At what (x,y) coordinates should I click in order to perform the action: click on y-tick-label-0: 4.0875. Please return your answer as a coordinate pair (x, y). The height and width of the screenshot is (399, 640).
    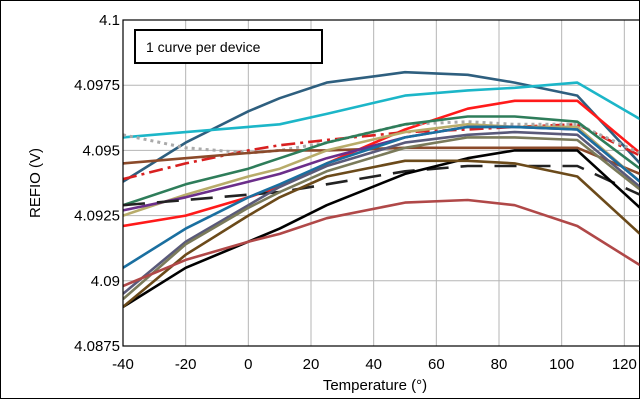
    Looking at the image, I should click on (97, 346).